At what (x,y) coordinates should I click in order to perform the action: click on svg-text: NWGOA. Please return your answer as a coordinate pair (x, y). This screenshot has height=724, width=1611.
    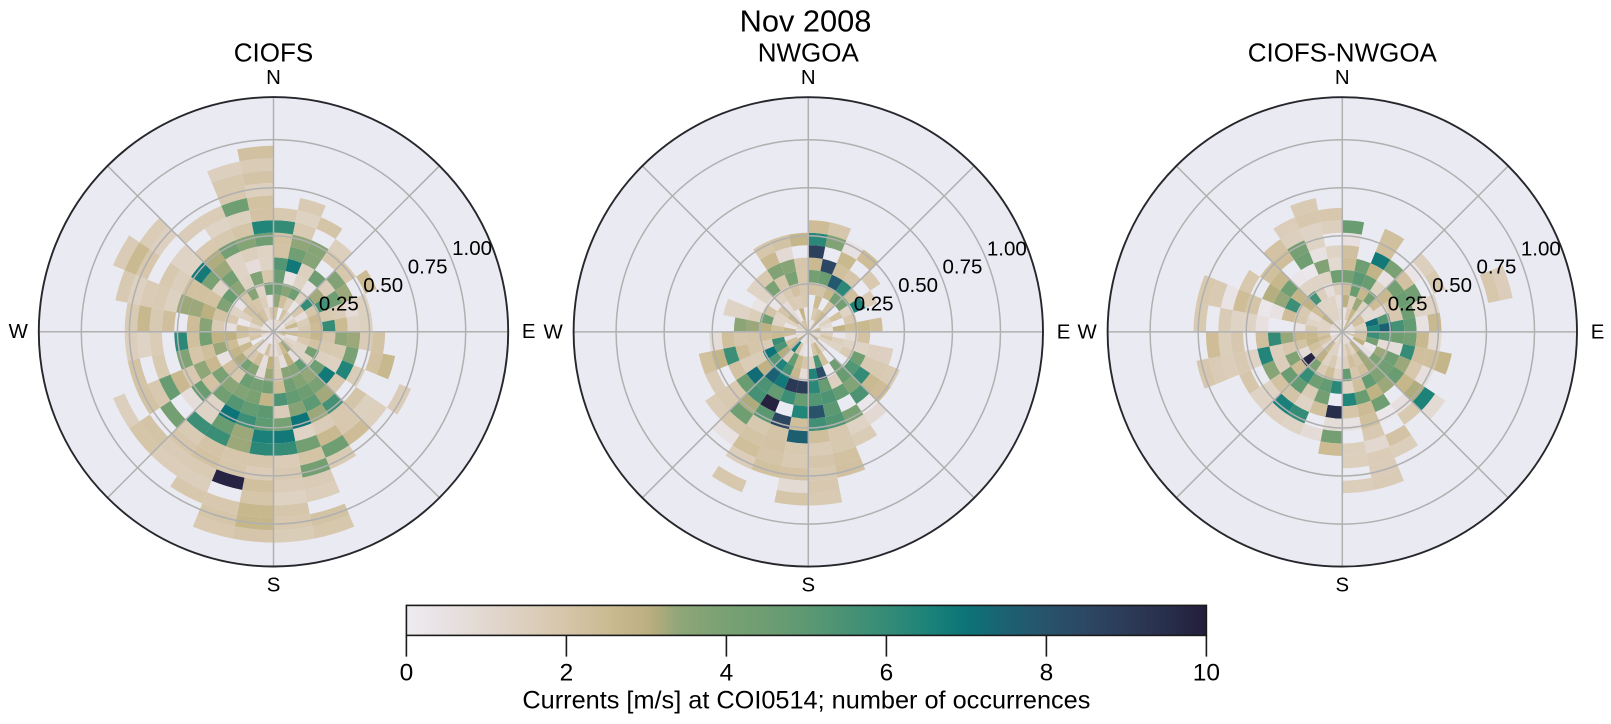
    Looking at the image, I should click on (809, 52).